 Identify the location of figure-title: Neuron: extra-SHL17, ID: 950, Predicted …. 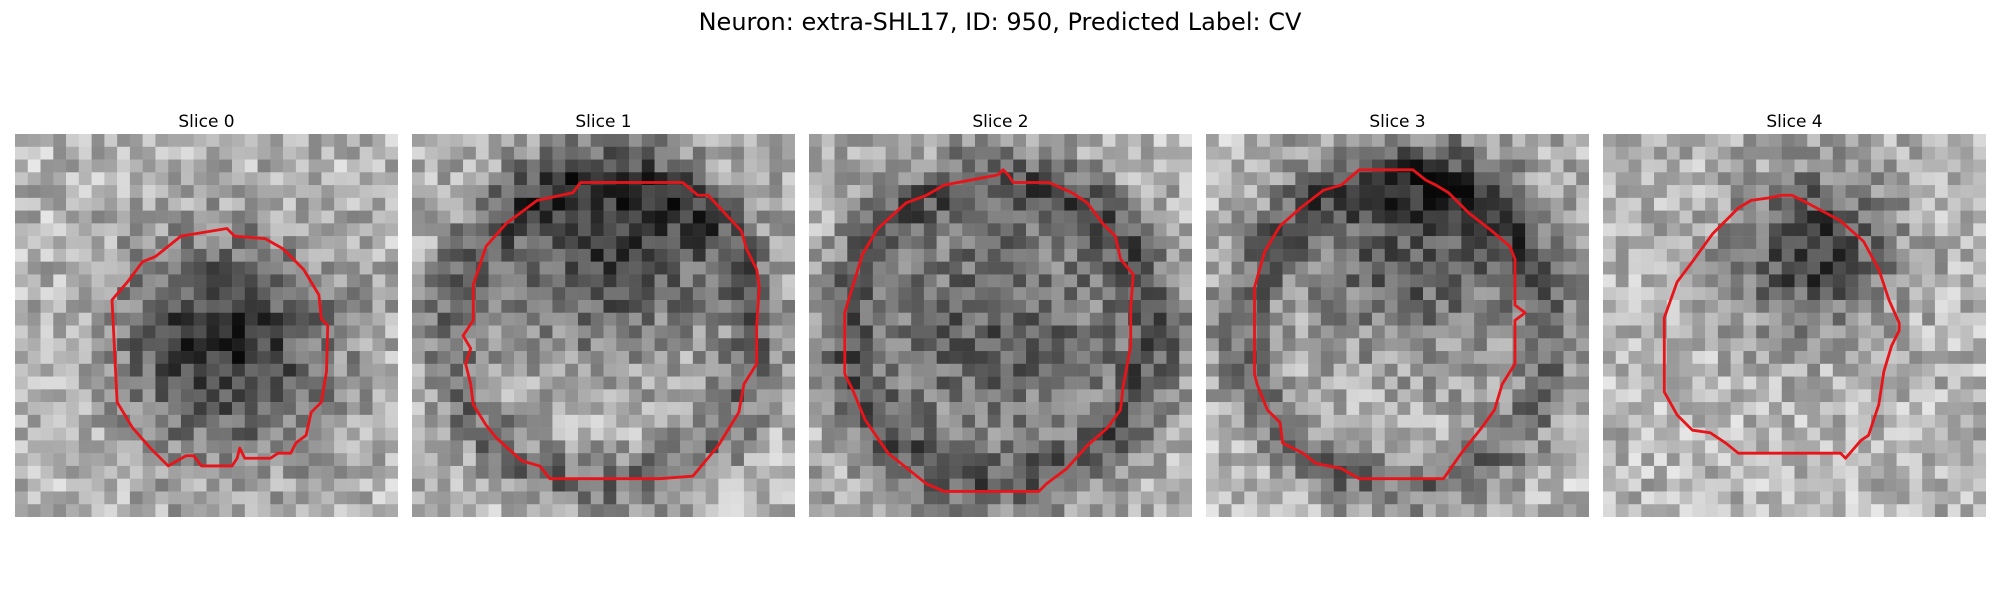
(1000, 22).